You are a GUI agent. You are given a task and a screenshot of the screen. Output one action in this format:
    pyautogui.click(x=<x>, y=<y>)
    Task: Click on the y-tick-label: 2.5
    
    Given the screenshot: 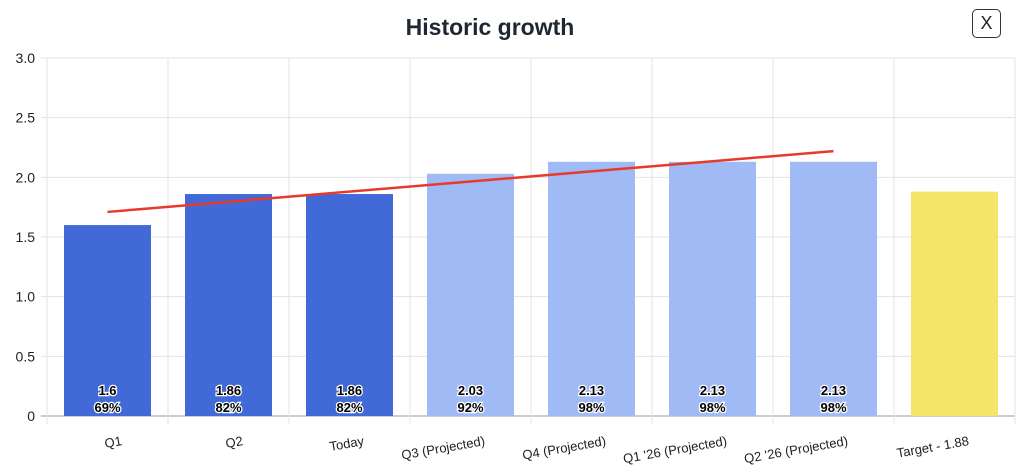 What is the action you would take?
    pyautogui.click(x=26, y=118)
    